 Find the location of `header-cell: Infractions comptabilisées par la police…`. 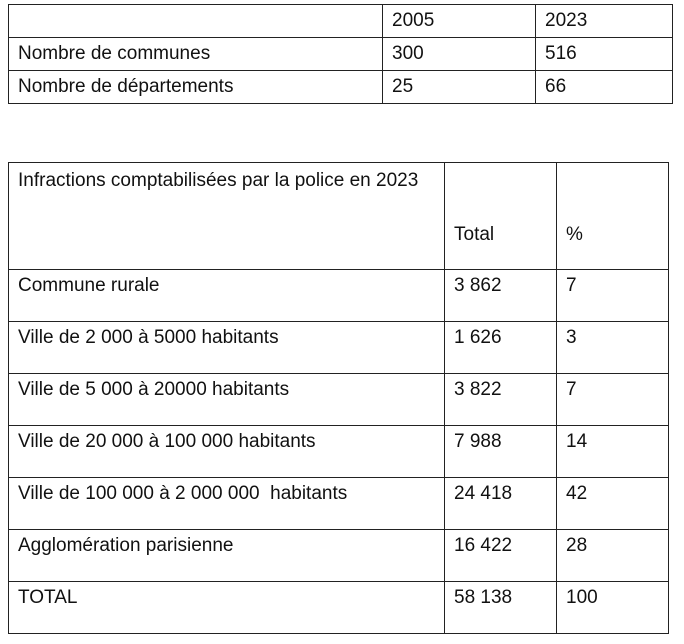

header-cell: Infractions comptabilisées par la police… is located at coordinates (226, 216).